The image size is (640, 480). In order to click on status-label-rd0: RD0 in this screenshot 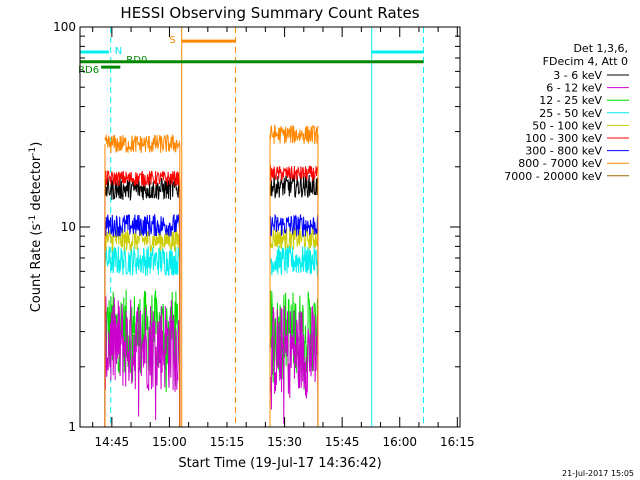, I will do `click(136, 60)`.